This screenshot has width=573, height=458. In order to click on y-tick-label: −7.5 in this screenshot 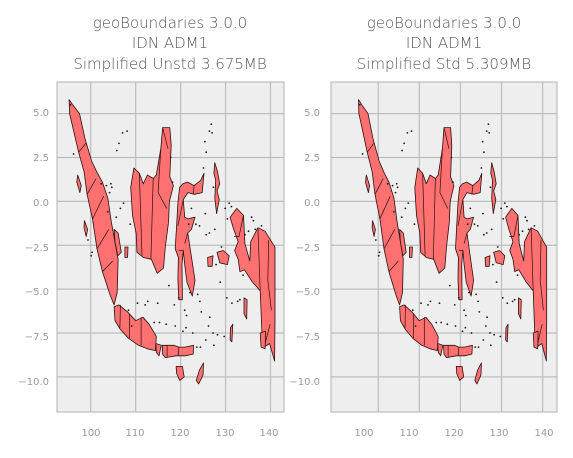, I will do `click(308, 337)`.